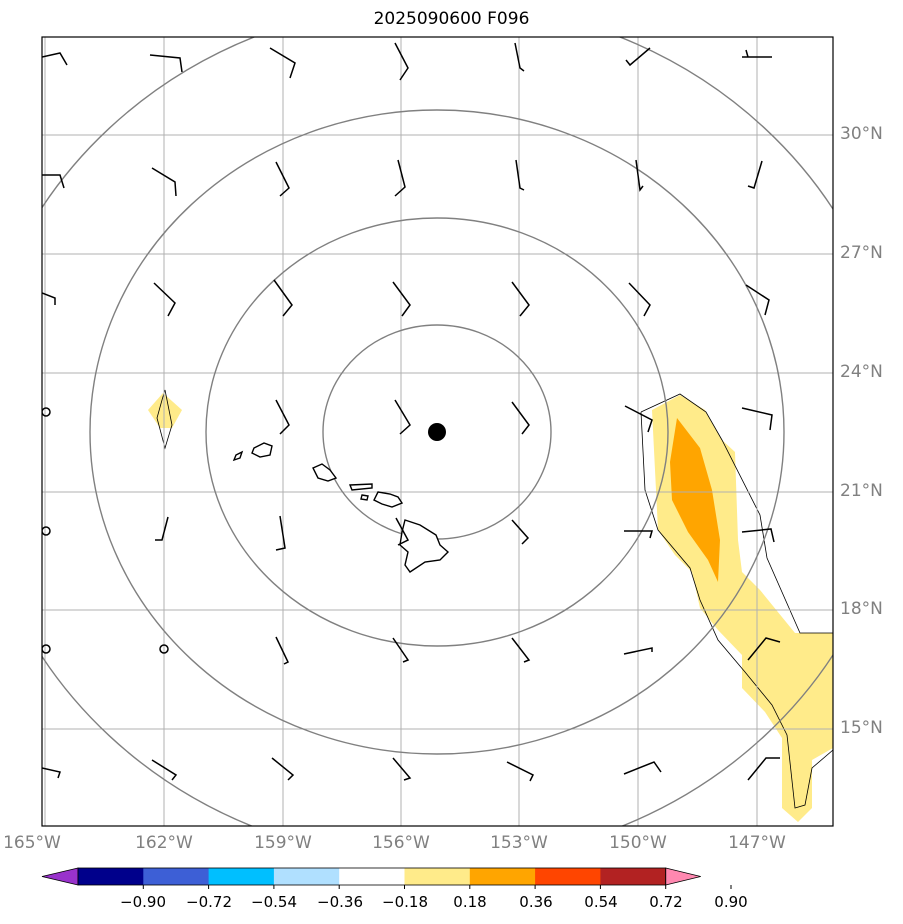 Image resolution: width=903 pixels, height=924 pixels. I want to click on field-patch-west-outline, so click(164, 419).